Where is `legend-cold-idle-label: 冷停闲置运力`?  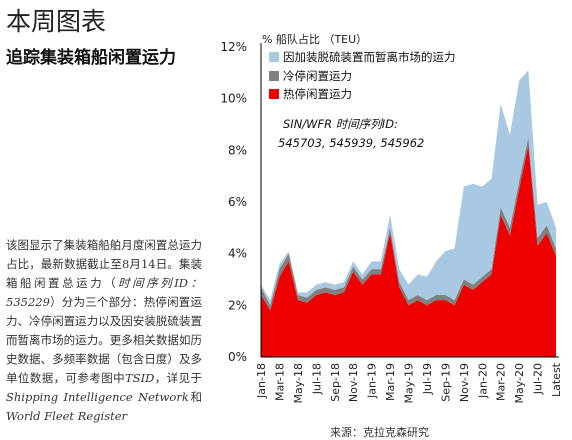 legend-cold-idle-label: 冷停闲置运力 is located at coordinates (317, 76).